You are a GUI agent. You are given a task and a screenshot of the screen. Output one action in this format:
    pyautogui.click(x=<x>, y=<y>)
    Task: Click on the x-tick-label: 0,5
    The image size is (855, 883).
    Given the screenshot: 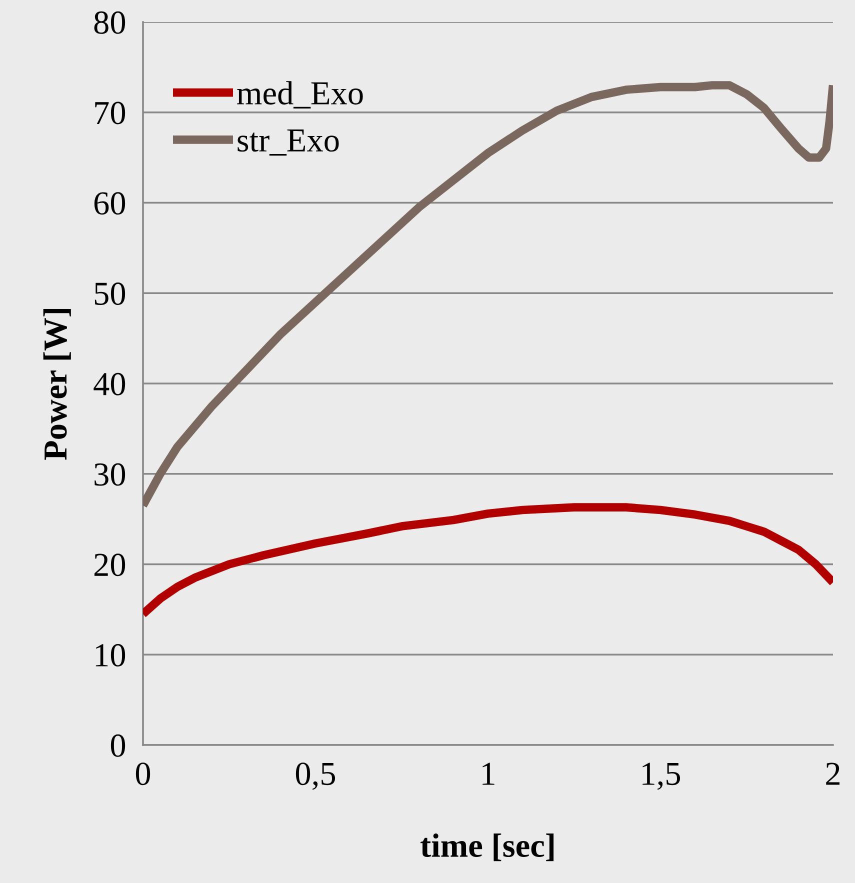 What is the action you would take?
    pyautogui.click(x=316, y=776)
    